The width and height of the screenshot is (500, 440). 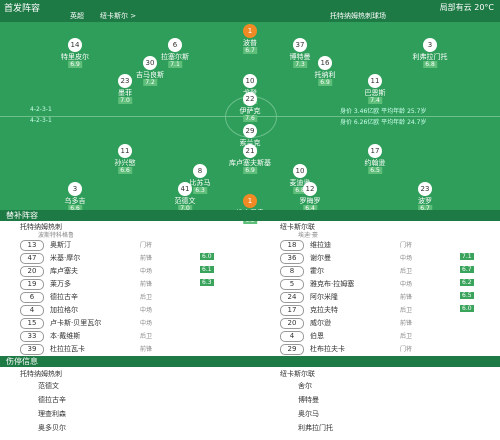 What do you see at coordinates (430, 57) in the screenshot?
I see `player-name: 利弗拉门托` at bounding box center [430, 57].